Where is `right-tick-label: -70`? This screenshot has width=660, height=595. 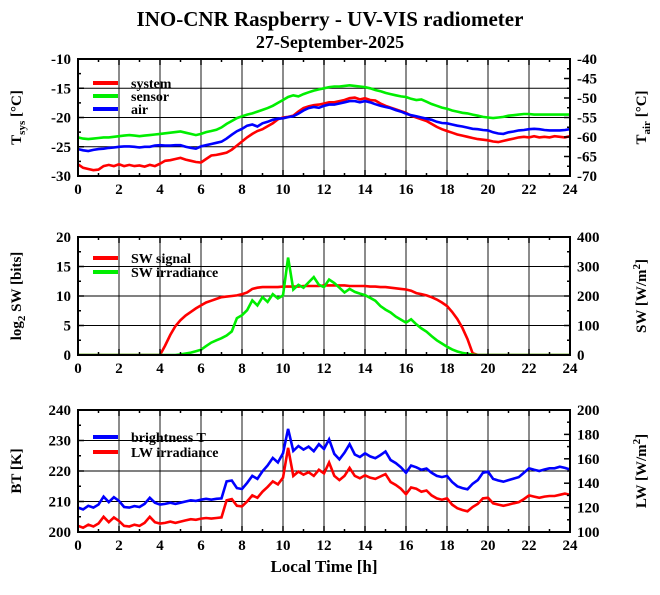 right-tick-label: -70 is located at coordinates (587, 177).